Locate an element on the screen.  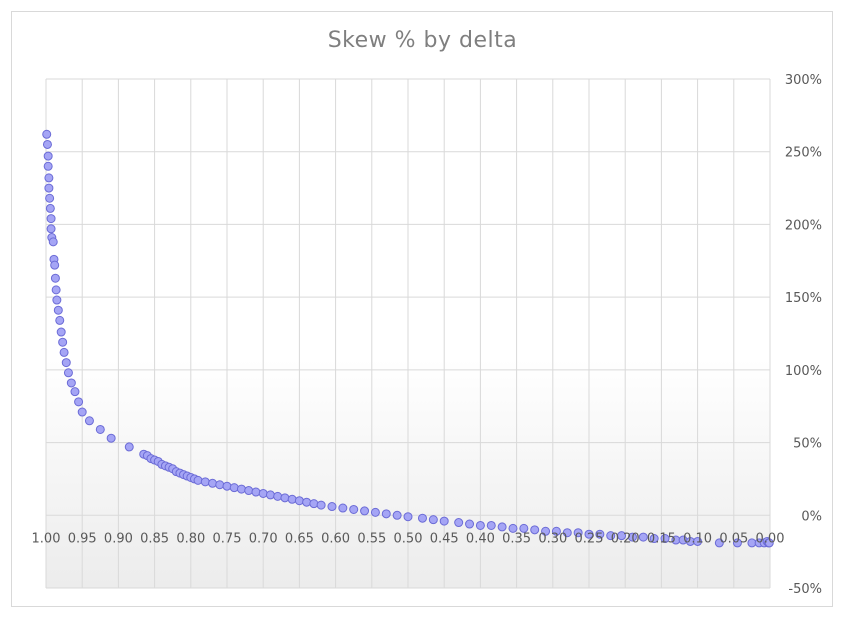
y-tick-label: 100% is located at coordinates (803, 371).